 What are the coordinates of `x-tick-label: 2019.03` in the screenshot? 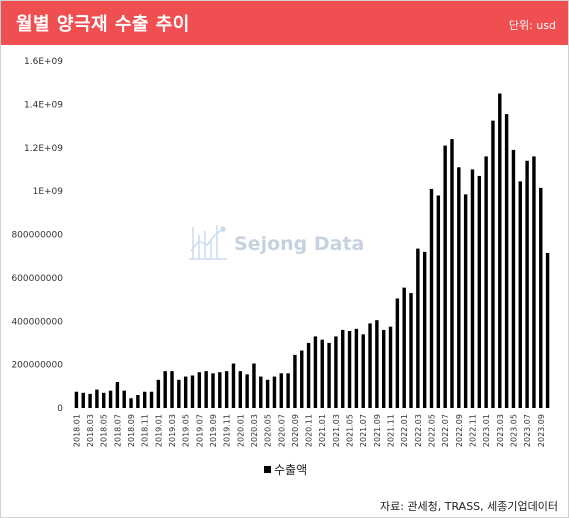 It's located at (172, 430).